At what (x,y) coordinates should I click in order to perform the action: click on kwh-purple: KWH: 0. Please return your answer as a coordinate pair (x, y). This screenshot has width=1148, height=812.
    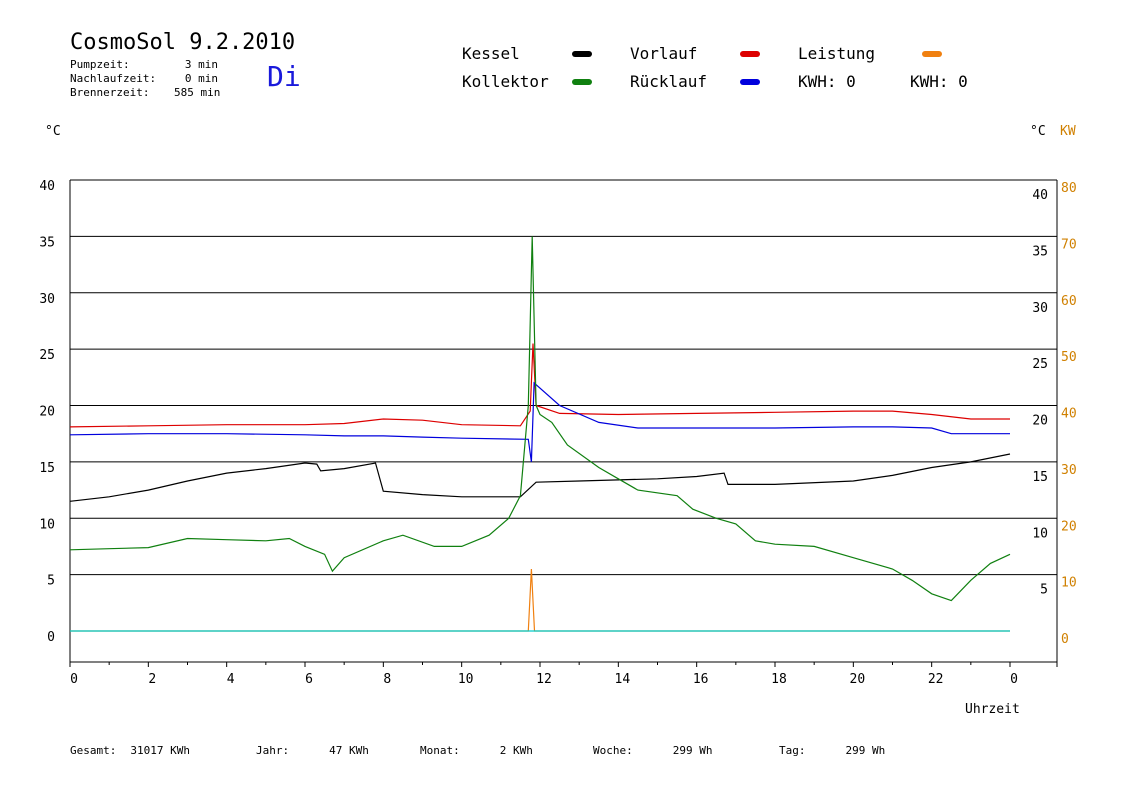
    Looking at the image, I should click on (939, 81).